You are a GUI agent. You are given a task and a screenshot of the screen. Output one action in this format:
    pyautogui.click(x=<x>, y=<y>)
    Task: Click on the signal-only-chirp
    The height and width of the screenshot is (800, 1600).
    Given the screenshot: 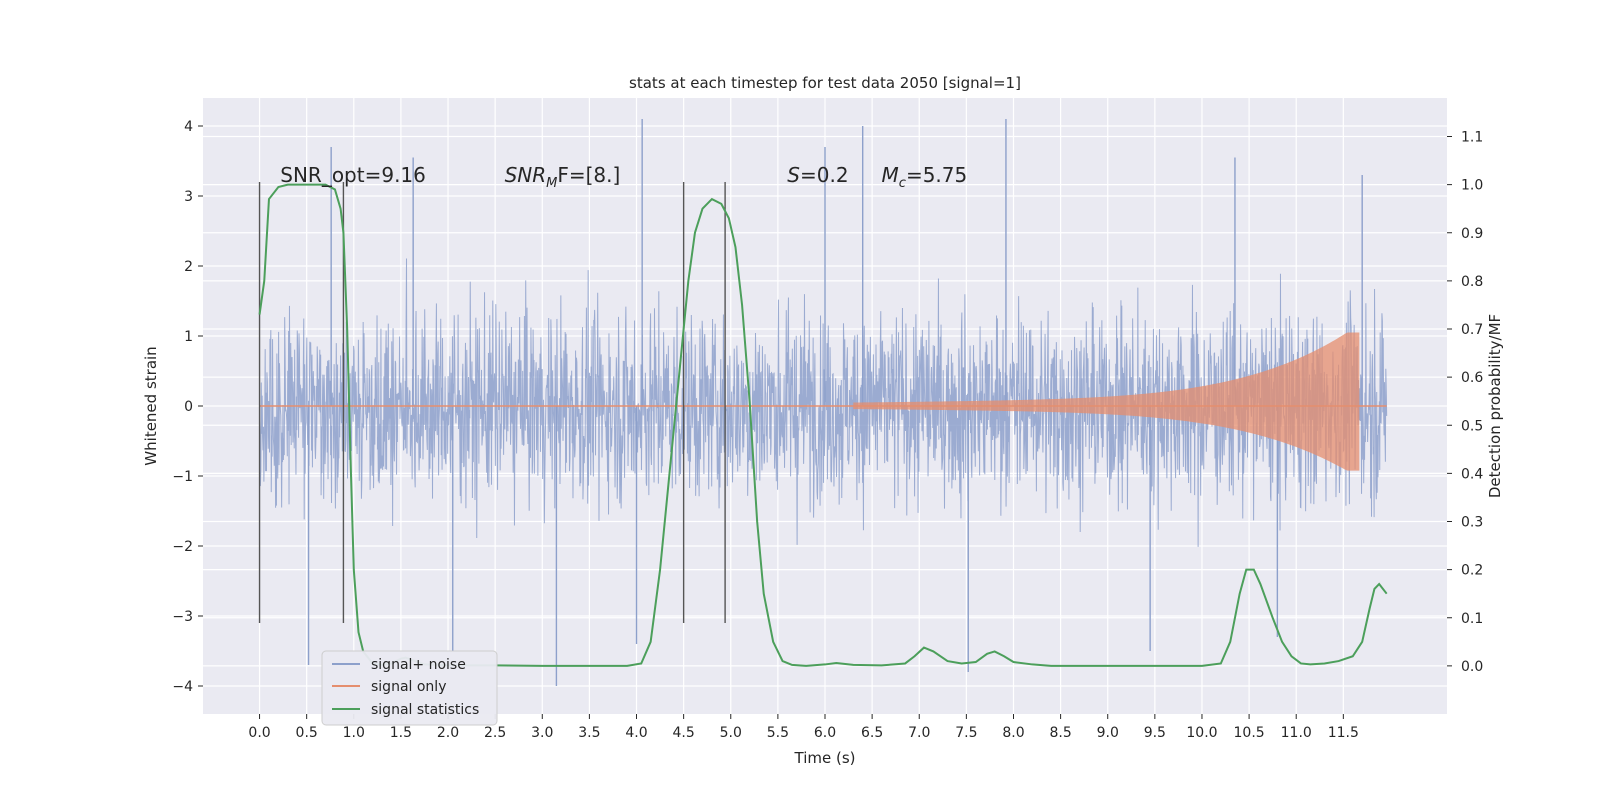 What is the action you would take?
    pyautogui.click(x=1106, y=401)
    